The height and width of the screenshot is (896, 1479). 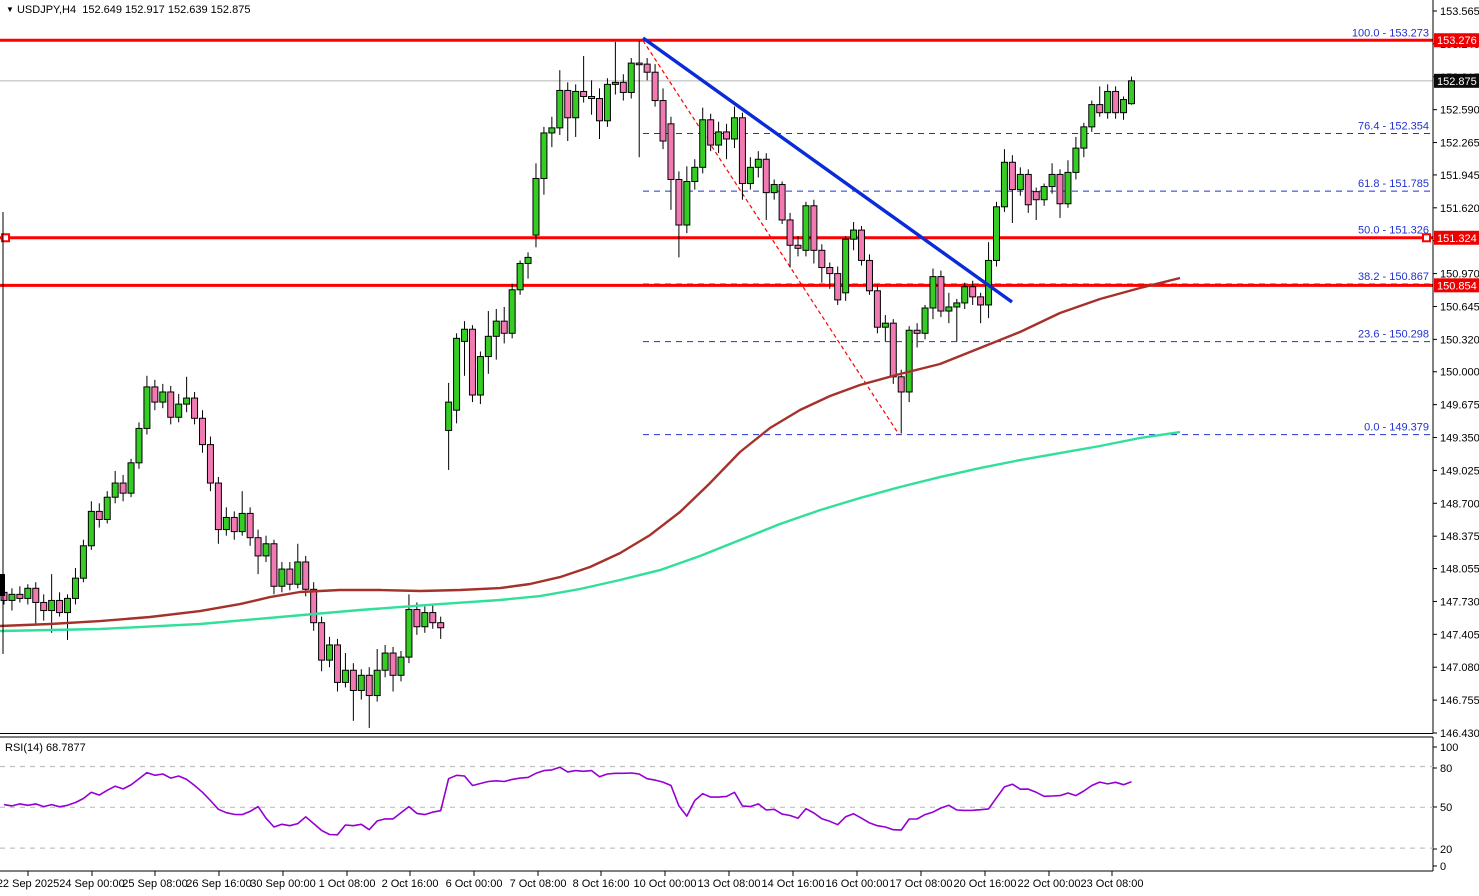 I want to click on date-tick-label: 23 Oct 08:00, so click(x=1112, y=884).